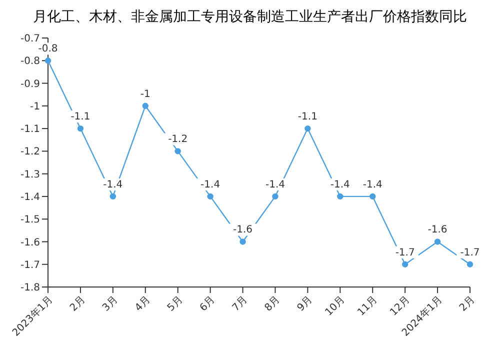 This screenshot has height=350, width=500. Describe the element at coordinates (110, 304) in the screenshot. I see `x-tick-label: 3月` at that location.